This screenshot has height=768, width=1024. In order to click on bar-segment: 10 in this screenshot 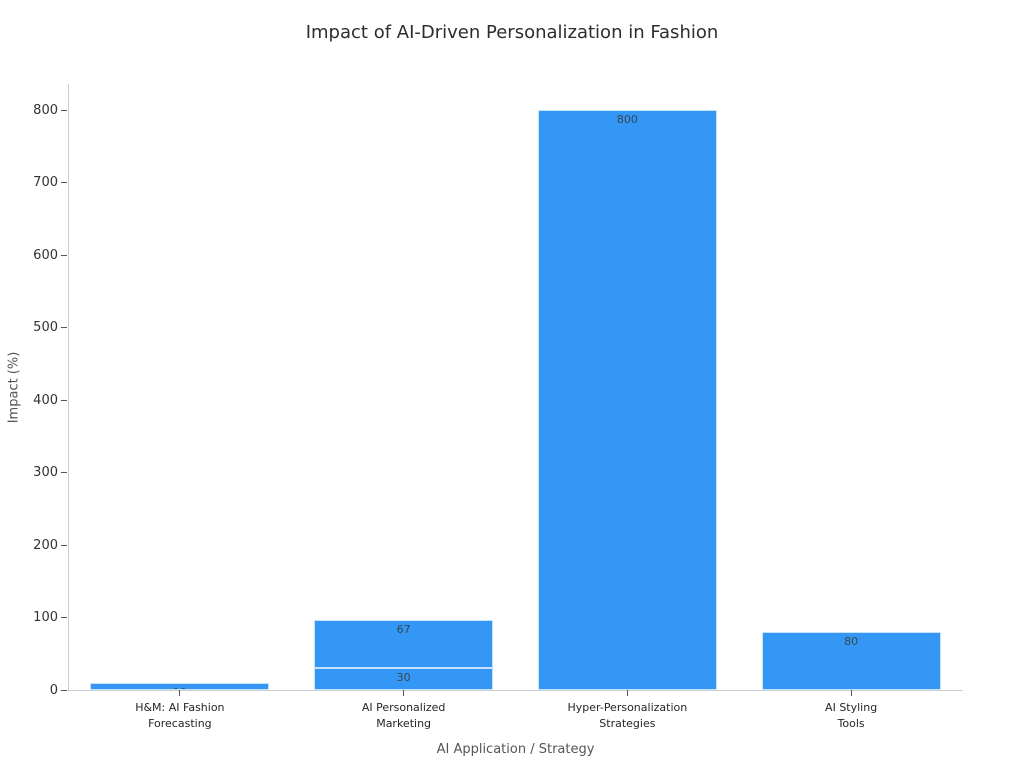, I will do `click(180, 686)`.